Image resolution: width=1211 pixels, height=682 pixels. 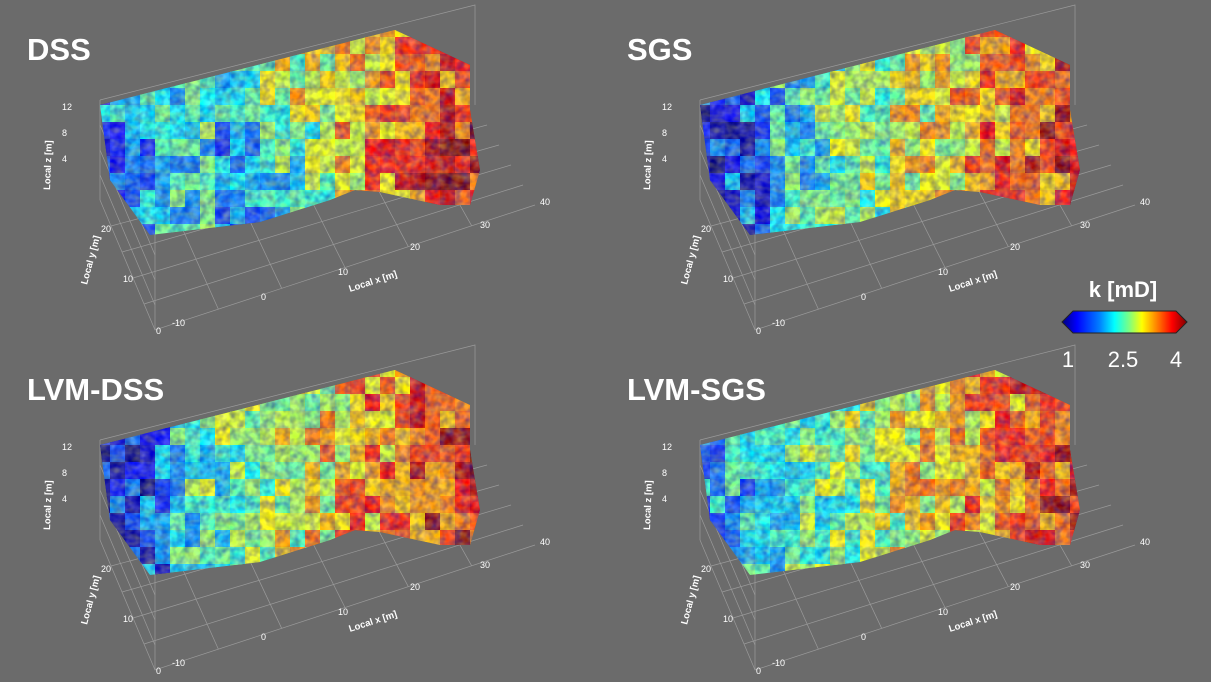 What do you see at coordinates (59, 49) in the screenshot?
I see `panel-title: DSS` at bounding box center [59, 49].